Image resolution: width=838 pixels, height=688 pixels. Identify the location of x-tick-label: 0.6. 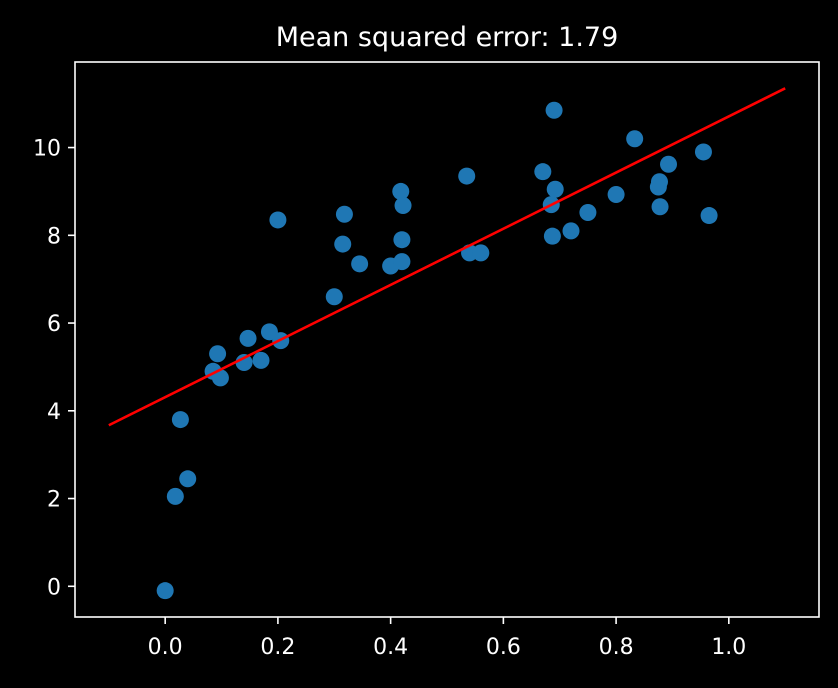
(503, 647).